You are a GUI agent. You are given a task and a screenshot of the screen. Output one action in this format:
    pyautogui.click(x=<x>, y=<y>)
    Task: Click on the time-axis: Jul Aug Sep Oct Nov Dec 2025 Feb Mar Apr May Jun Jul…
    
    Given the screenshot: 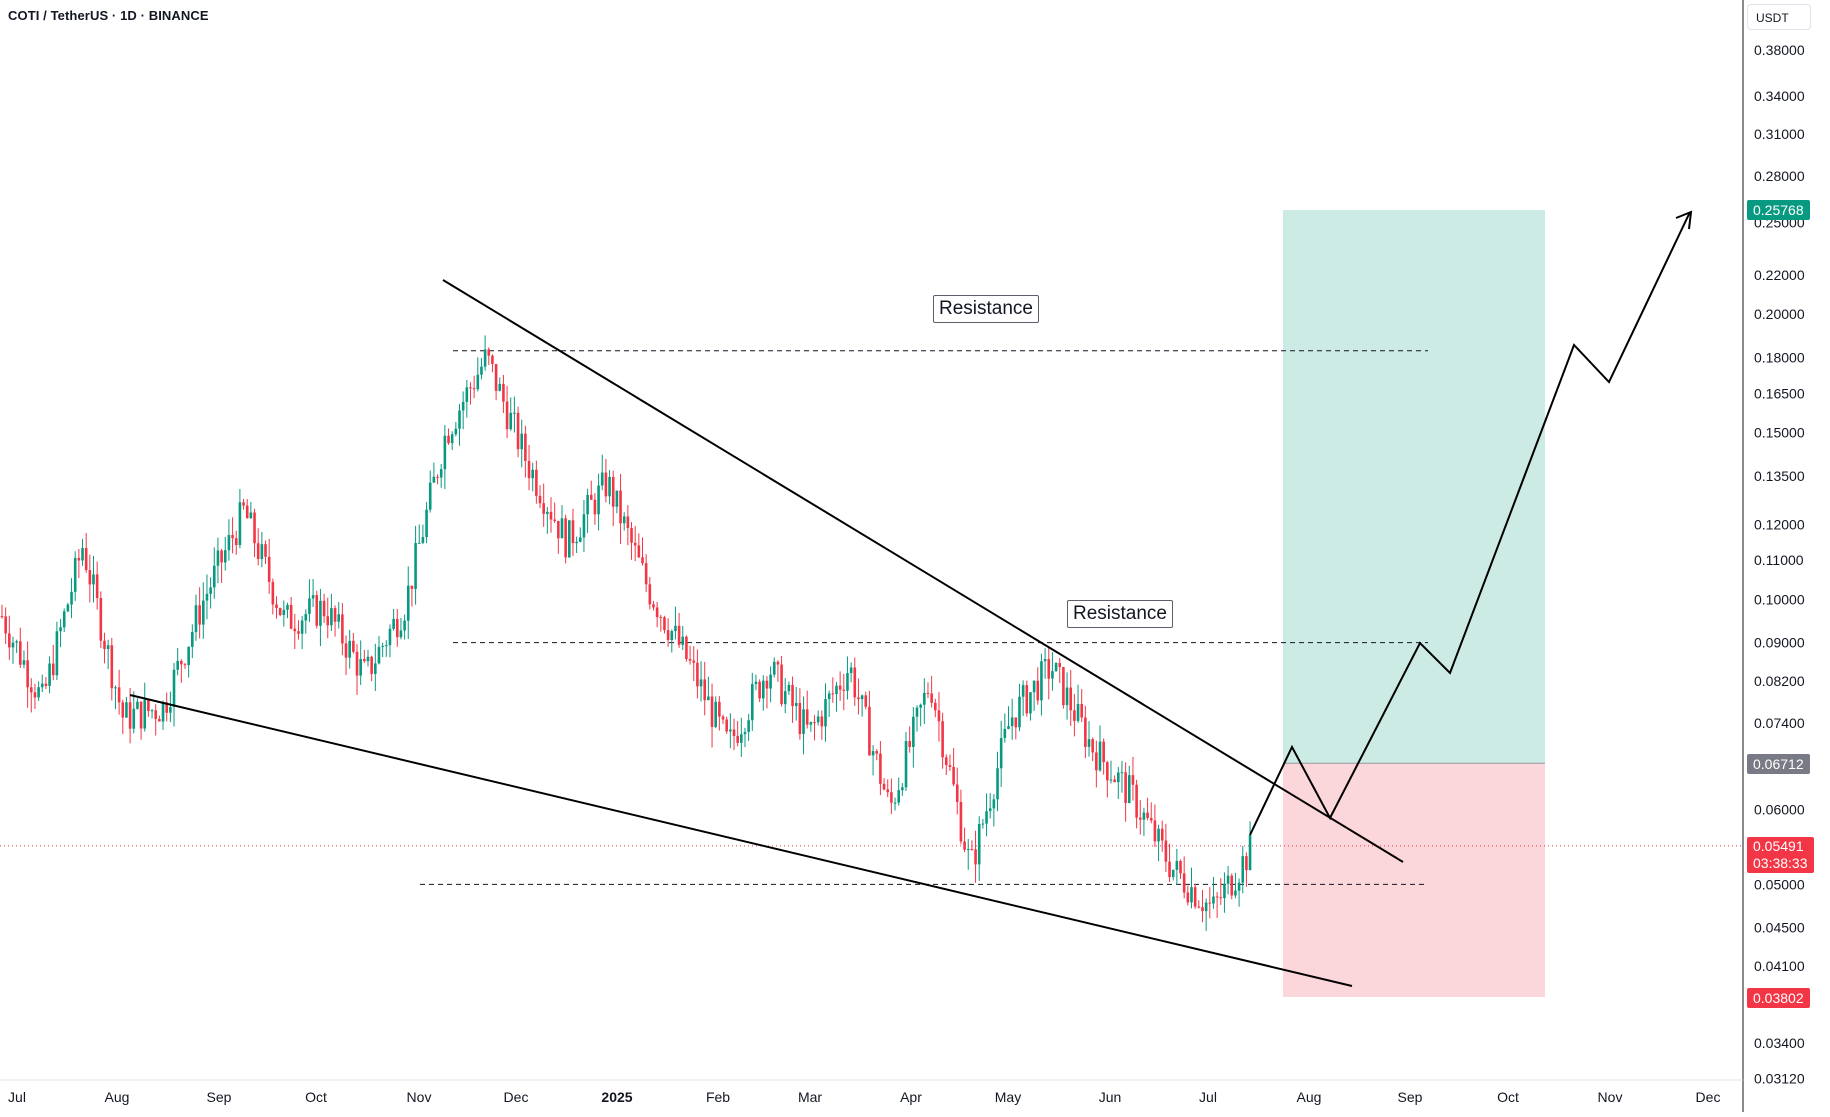 What is the action you would take?
    pyautogui.click(x=871, y=1092)
    